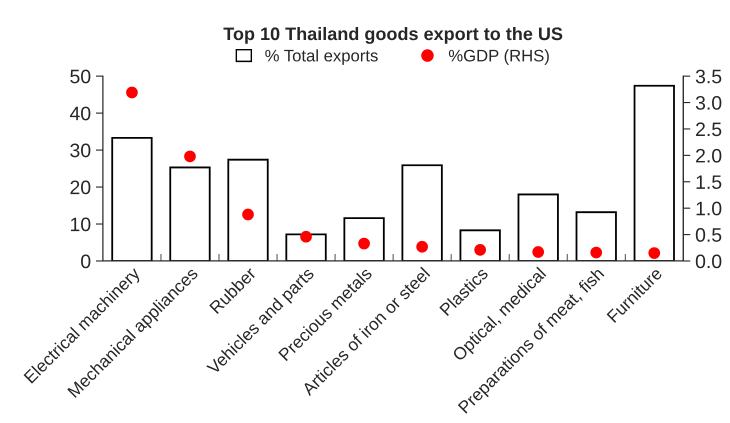 The width and height of the screenshot is (730, 423). Describe the element at coordinates (80, 151) in the screenshot. I see `y-tick-label: 30` at that location.